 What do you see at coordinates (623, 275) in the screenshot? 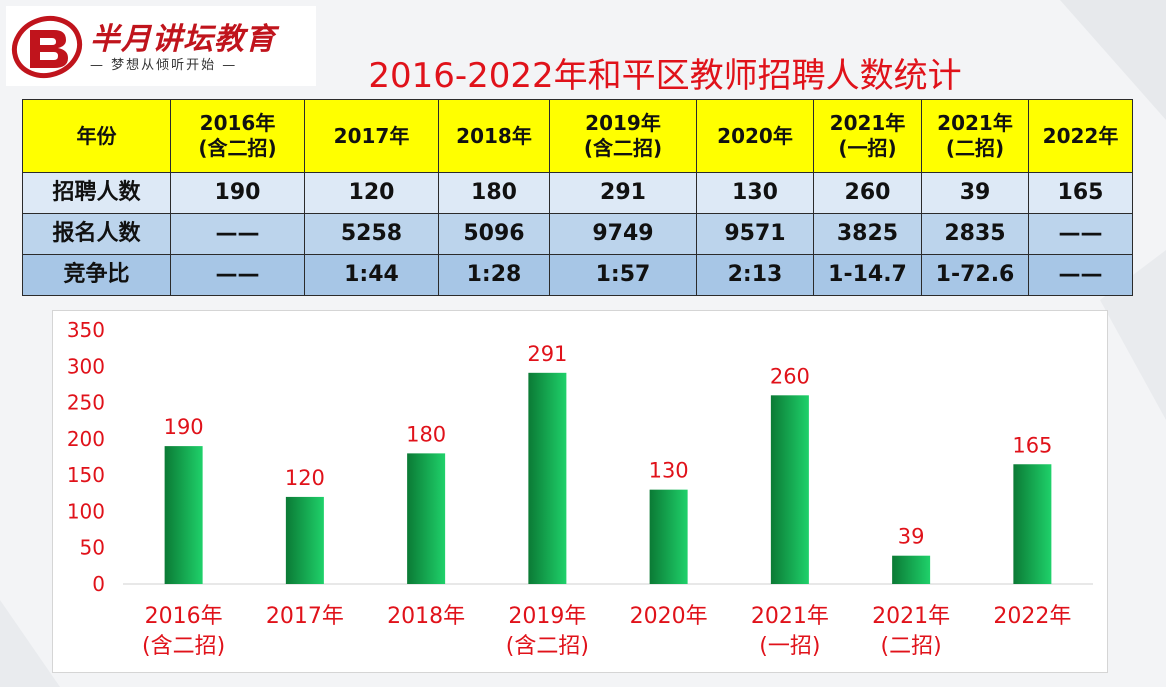
I see `table-cell: 1:57` at bounding box center [623, 275].